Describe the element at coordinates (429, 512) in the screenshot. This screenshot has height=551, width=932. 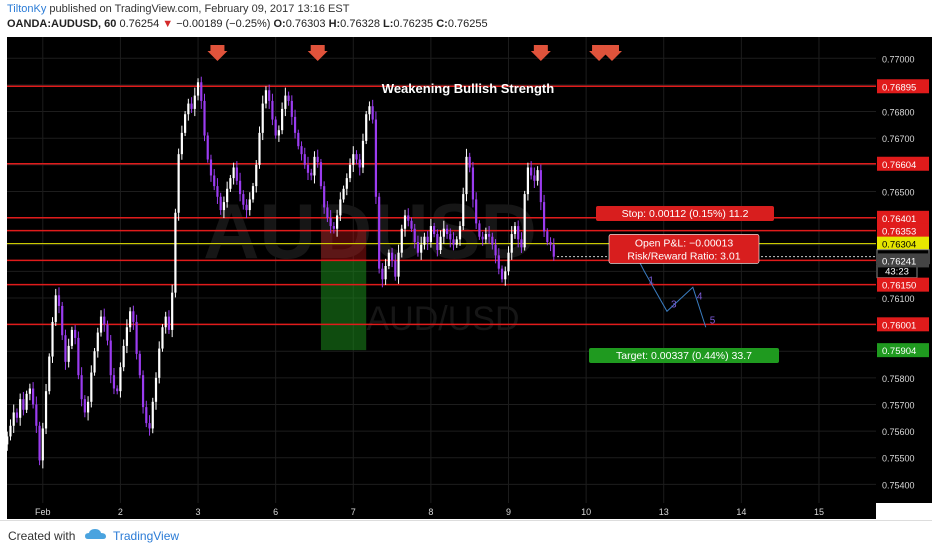
I see `x-axis: 31Feb23678910131415` at that location.